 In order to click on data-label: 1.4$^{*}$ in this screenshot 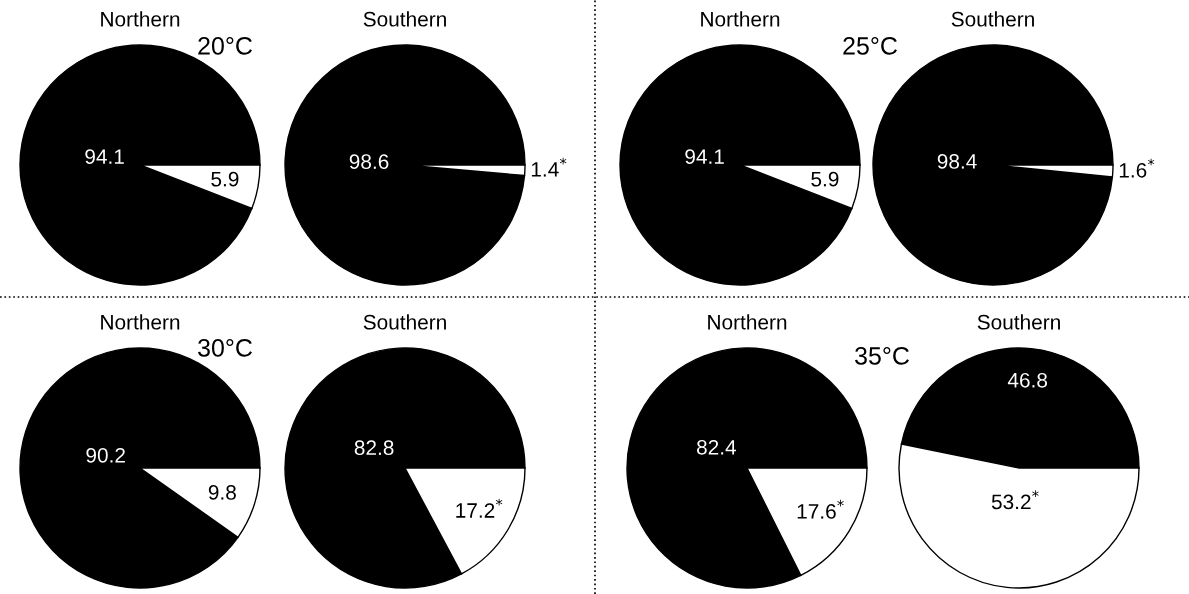, I will do `click(549, 167)`.